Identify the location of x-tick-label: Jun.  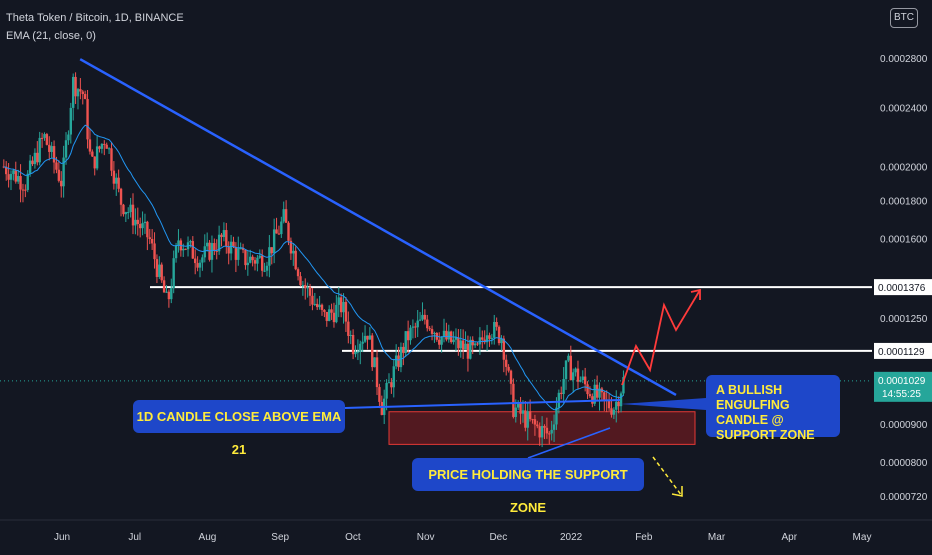
(62, 537).